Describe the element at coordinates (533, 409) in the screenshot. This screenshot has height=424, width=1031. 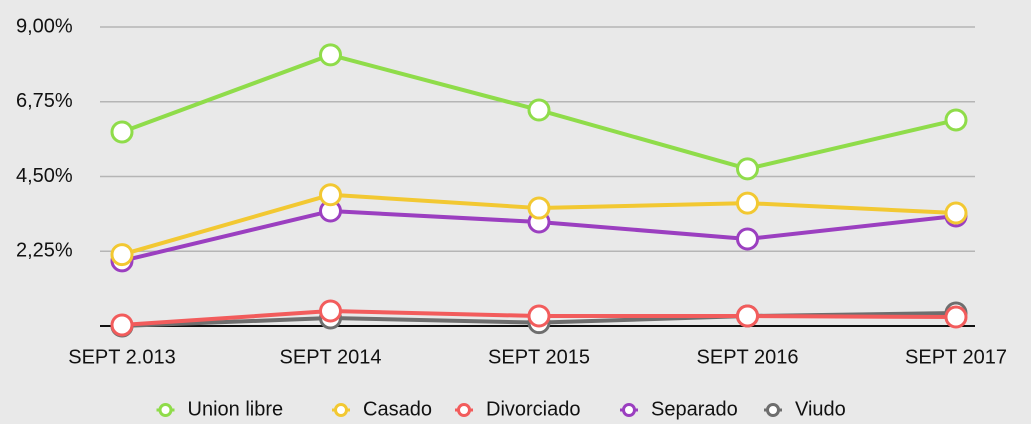
I see `legend-label: Divorciado` at that location.